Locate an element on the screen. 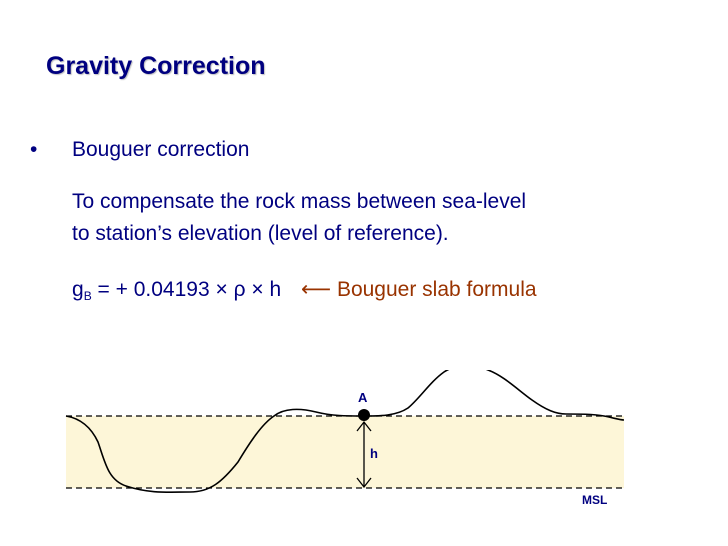 Image resolution: width=728 pixels, height=546 pixels. bullet-heading: Bouguer correction is located at coordinates (161, 149).